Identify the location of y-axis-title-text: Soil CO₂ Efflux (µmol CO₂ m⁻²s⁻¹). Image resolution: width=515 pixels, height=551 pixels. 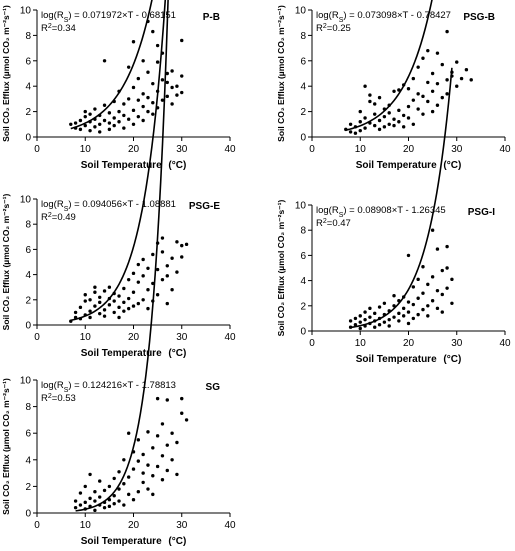
(6, 262).